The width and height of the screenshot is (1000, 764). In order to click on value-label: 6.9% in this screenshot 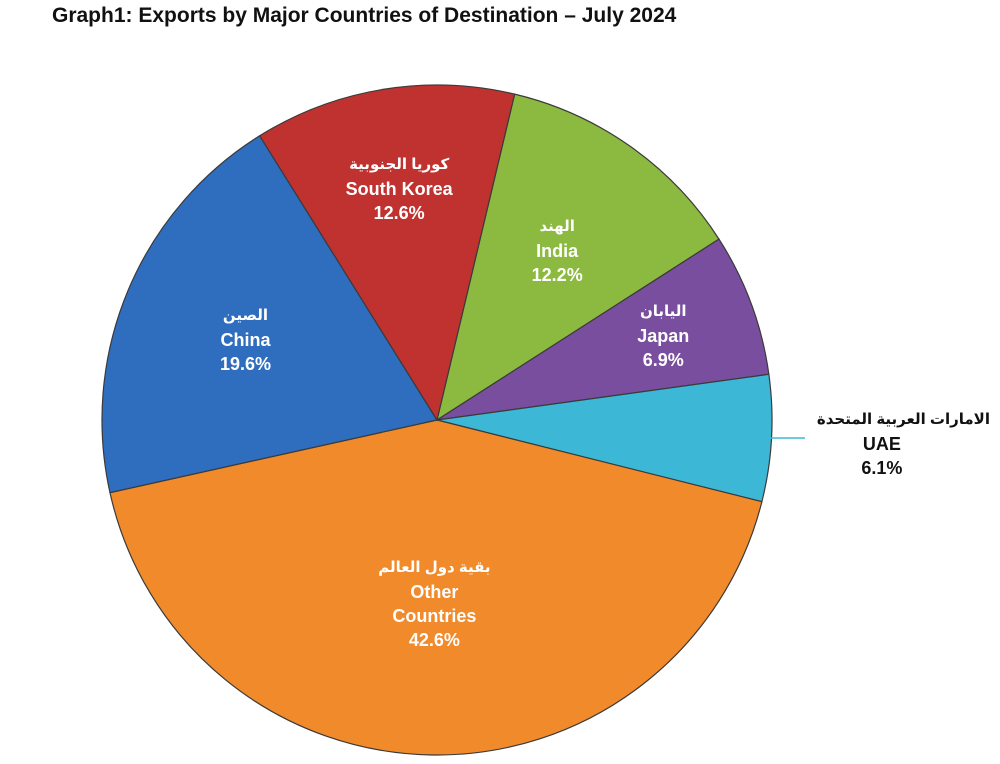, I will do `click(663, 360)`.